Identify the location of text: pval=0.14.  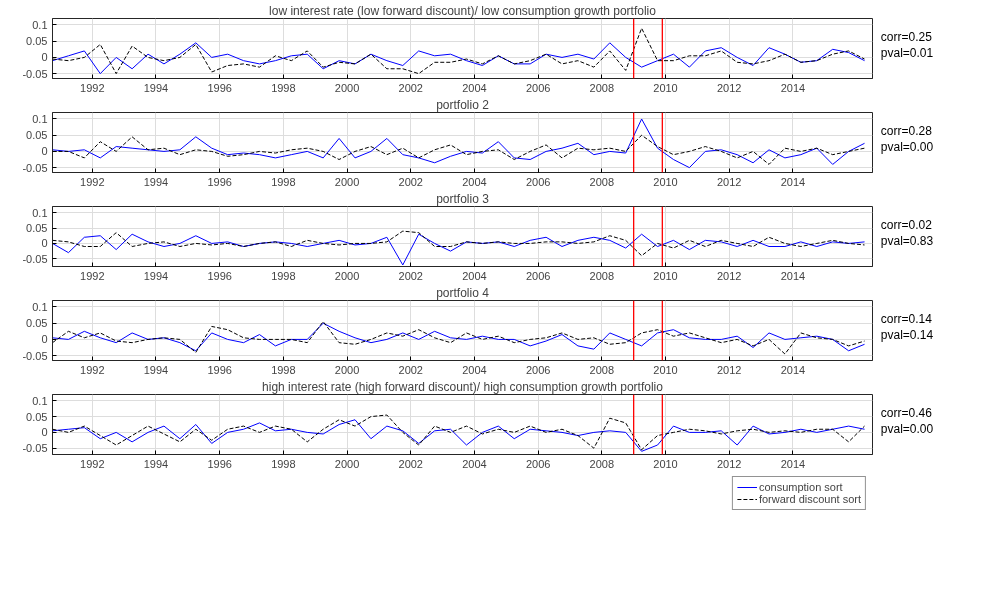
(907, 335).